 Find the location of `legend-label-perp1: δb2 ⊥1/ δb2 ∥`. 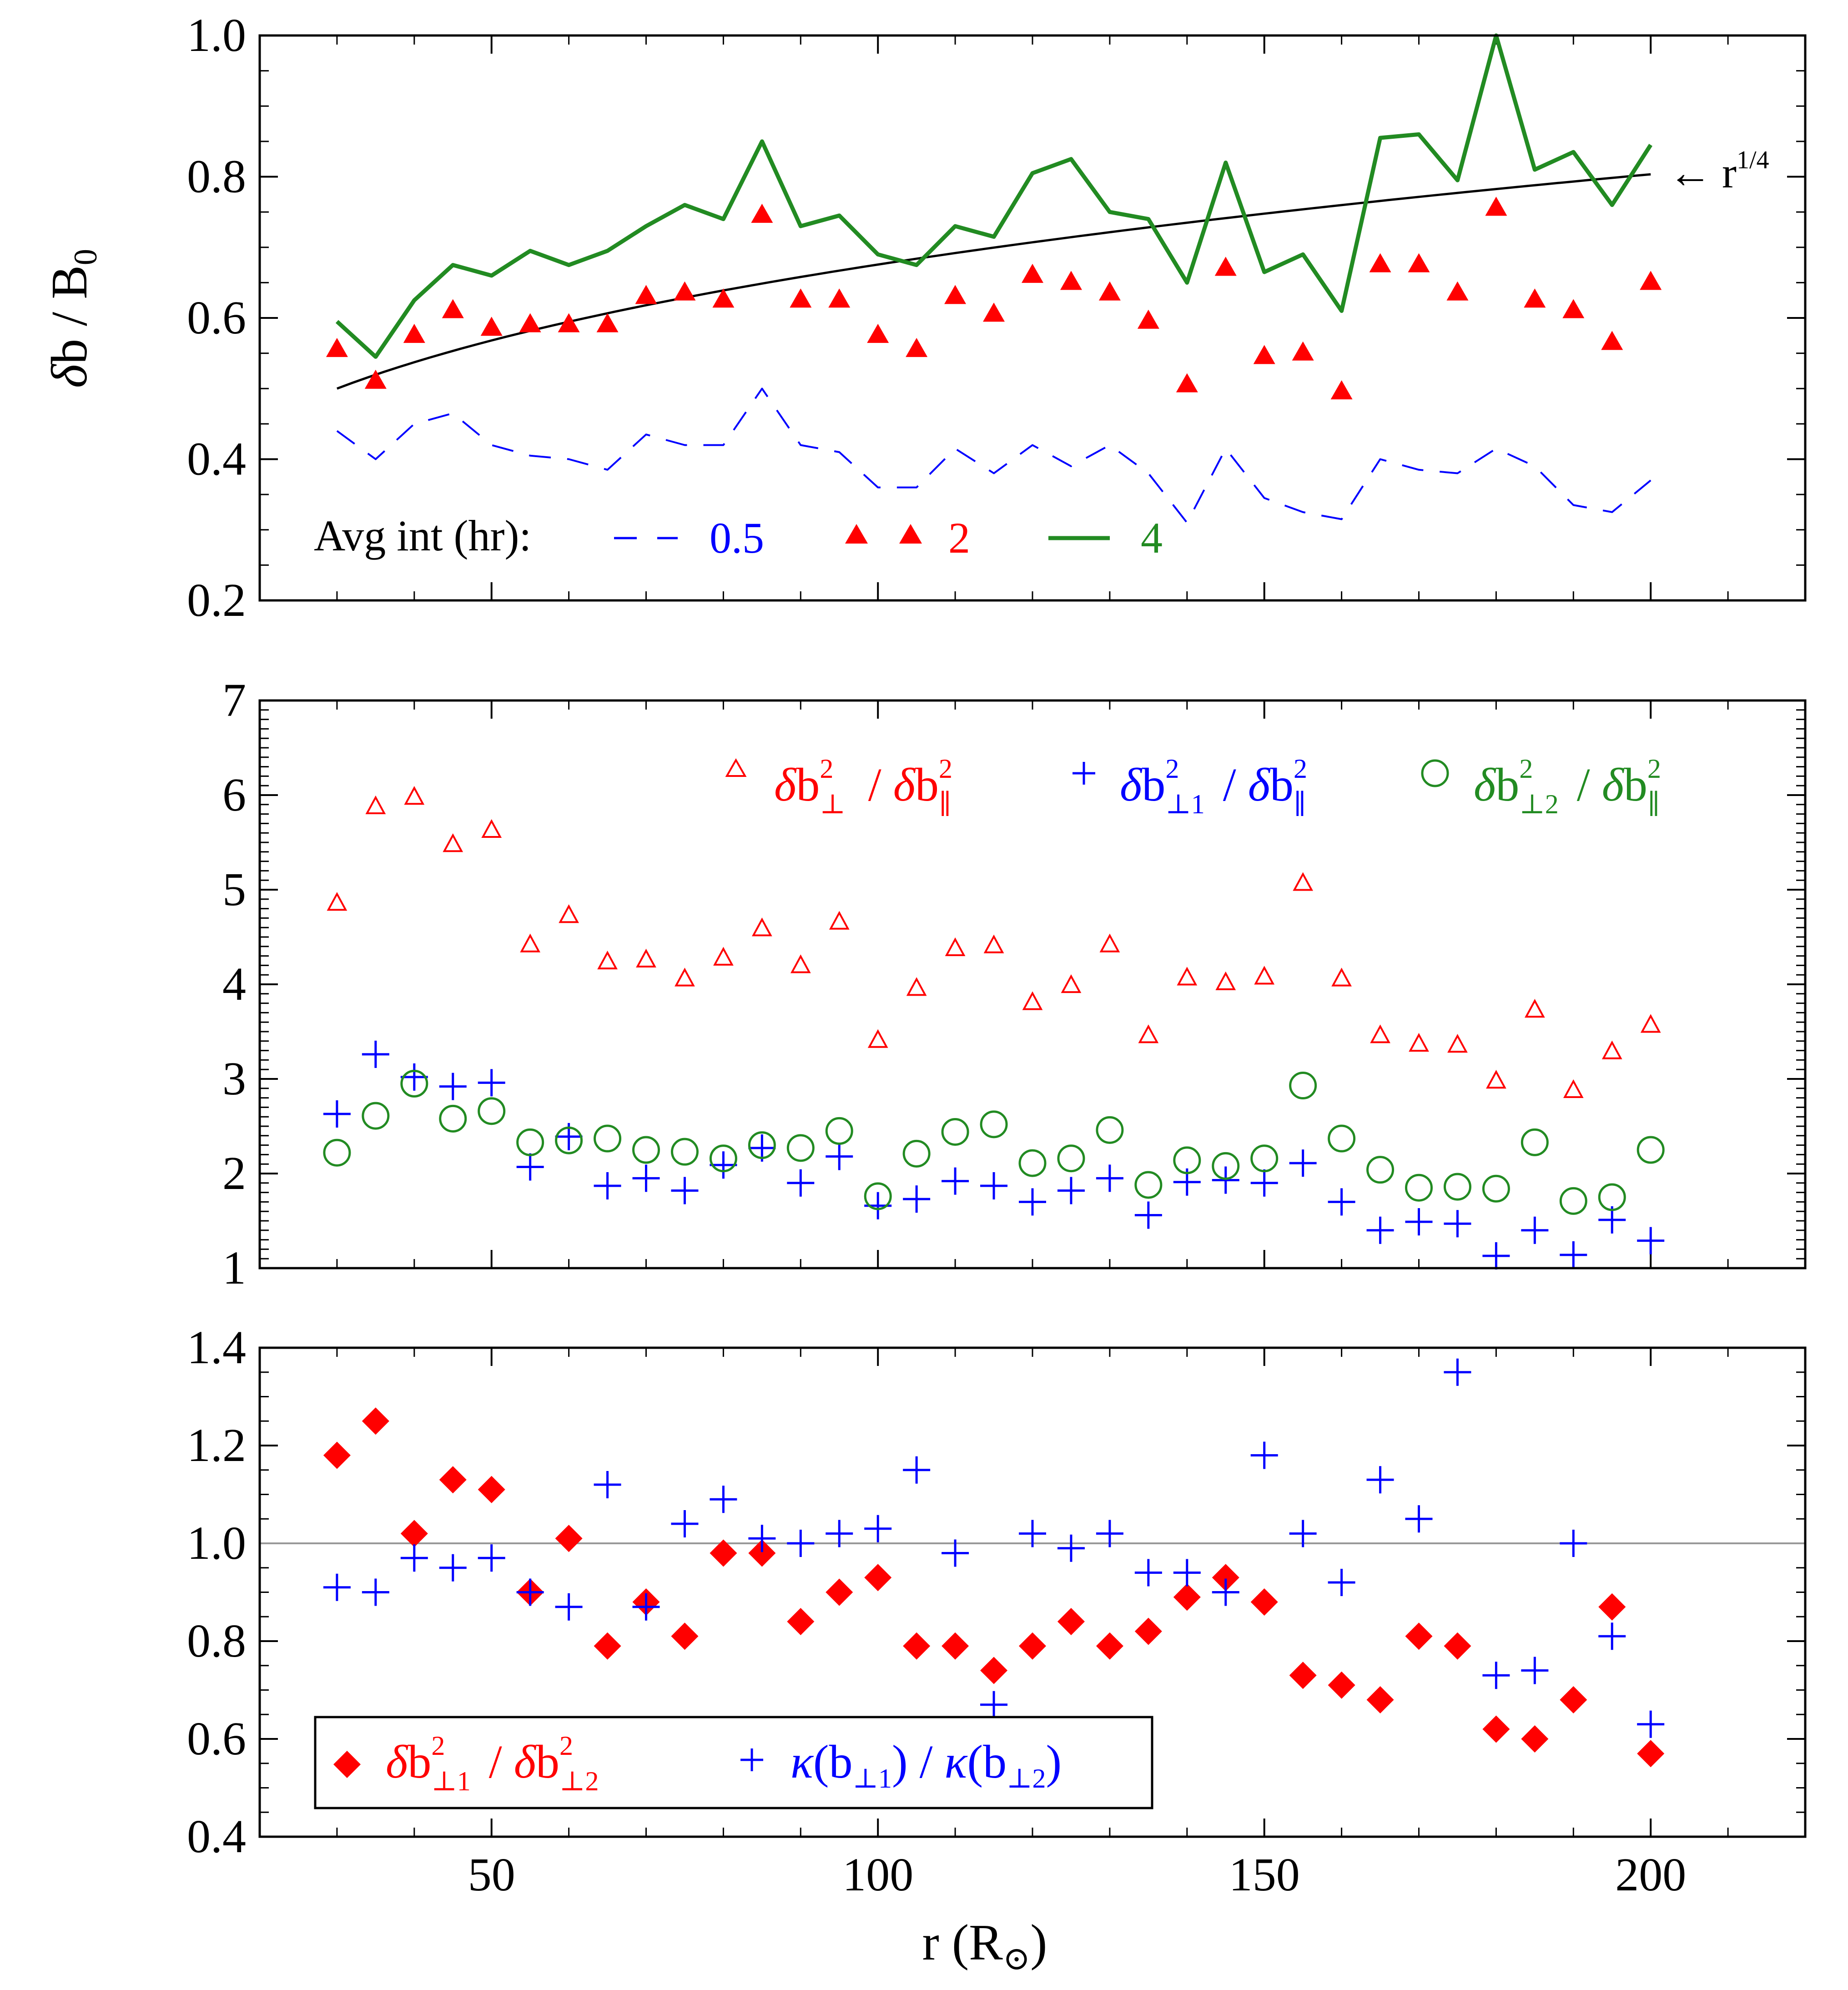

legend-label-perp1: δb2 ⊥1/ δb2 ∥ is located at coordinates (1213, 786).